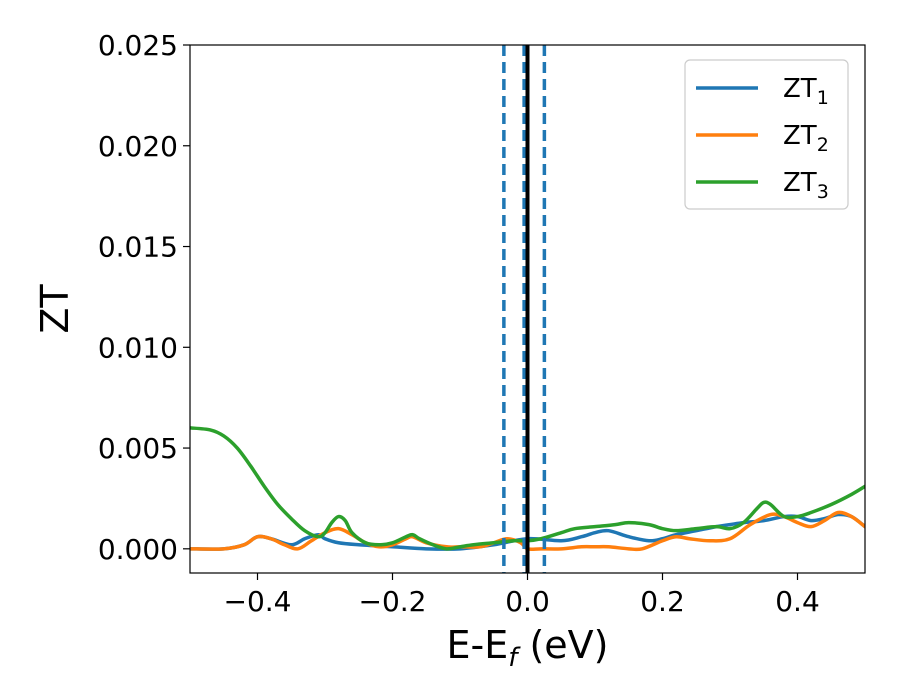  What do you see at coordinates (527, 531) in the screenshot?
I see `series-line-zt2` at bounding box center [527, 531].